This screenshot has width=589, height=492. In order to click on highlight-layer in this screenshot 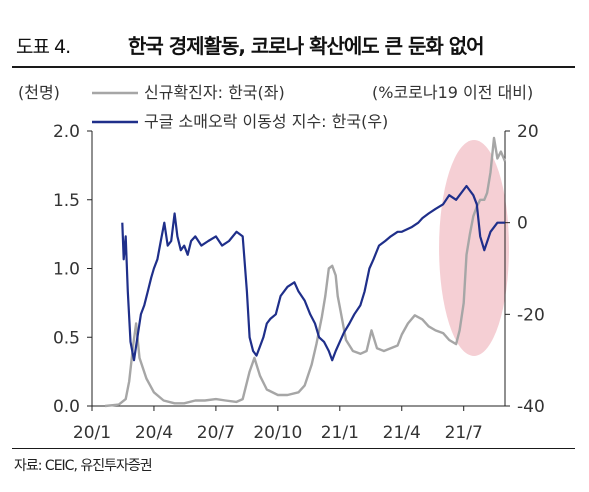, I will do `click(474, 248)`.